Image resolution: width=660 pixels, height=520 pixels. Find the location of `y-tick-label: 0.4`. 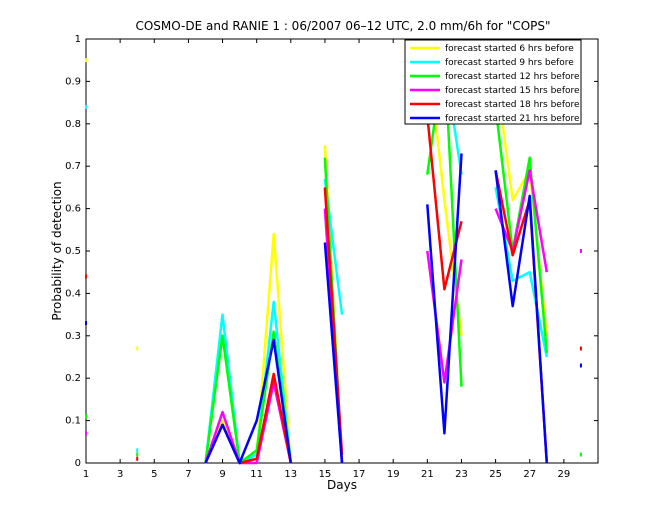

y-tick-label: 0.4 is located at coordinates (73, 293).